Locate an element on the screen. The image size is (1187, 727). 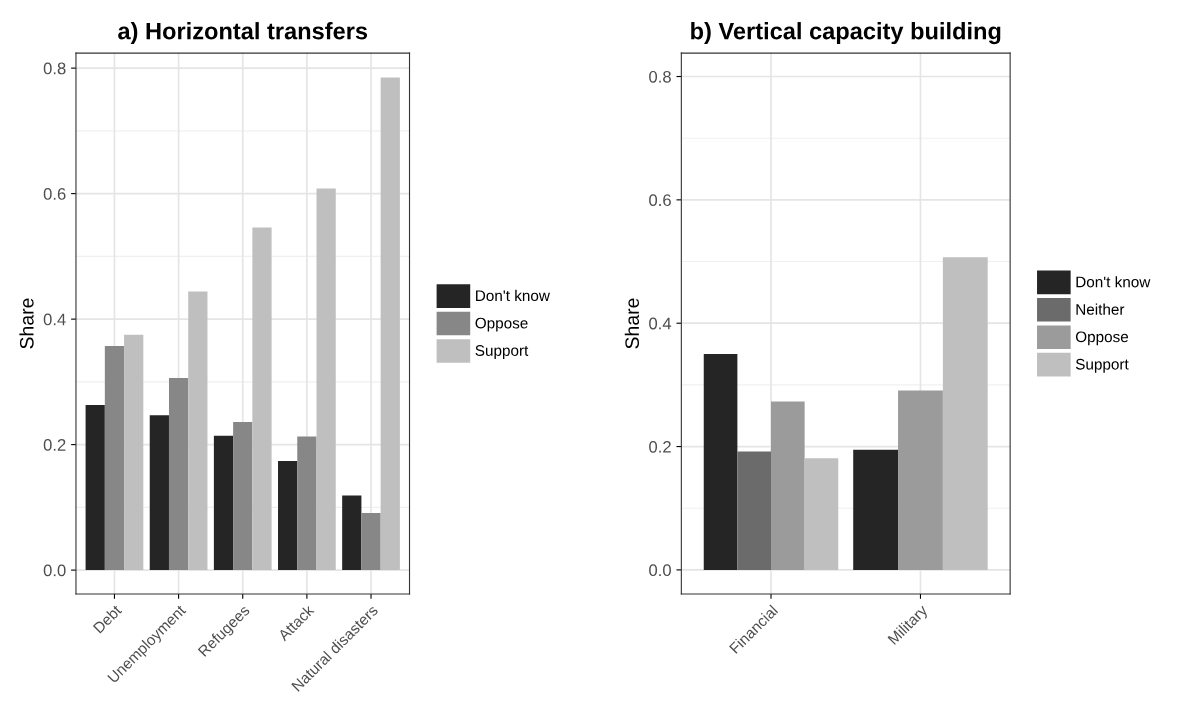
chart-title: b) Vertical capacity building is located at coordinates (846, 33).